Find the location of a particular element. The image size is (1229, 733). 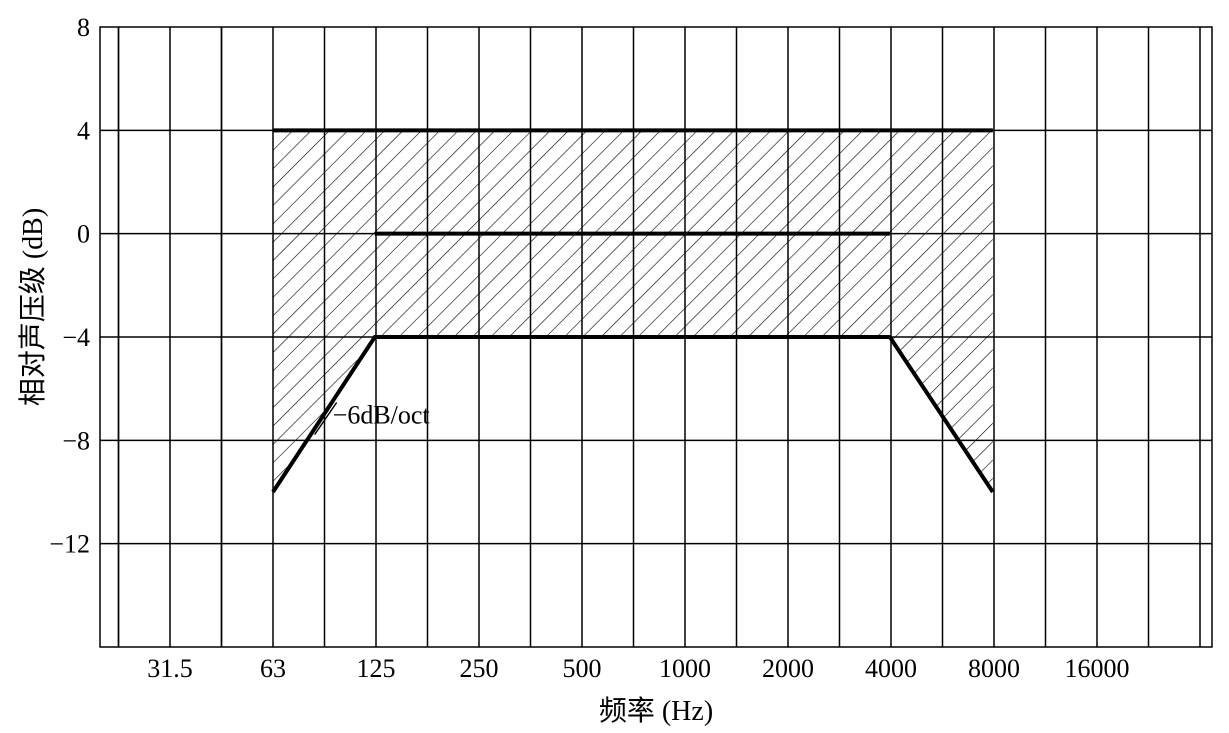

x-axis-title: 频率 (Hz) is located at coordinates (656, 711).